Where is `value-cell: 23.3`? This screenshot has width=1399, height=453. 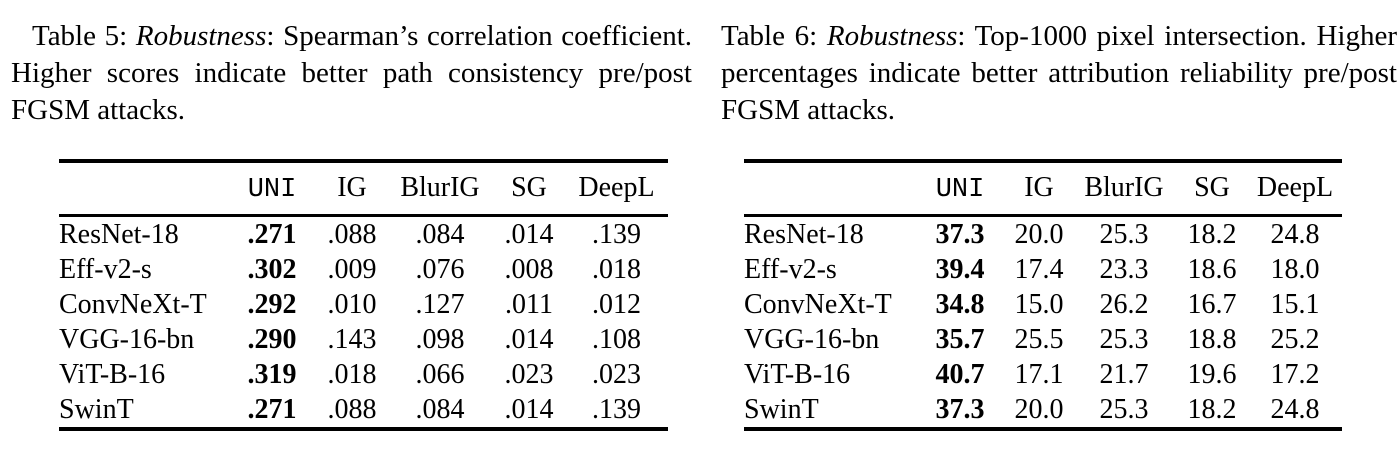
value-cell: 23.3 is located at coordinates (1124, 269).